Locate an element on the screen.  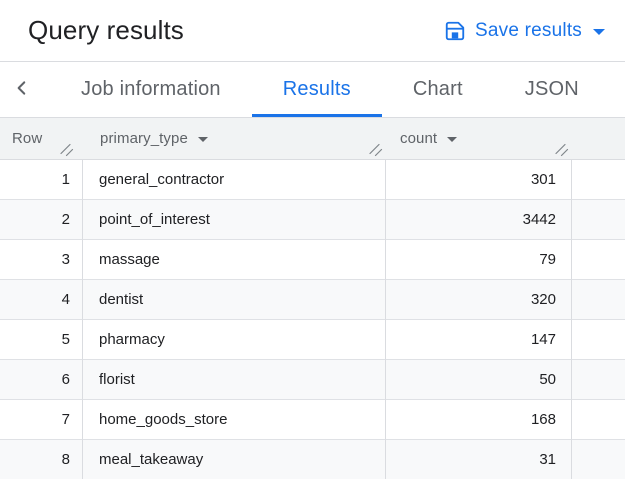
table-row: 7 home_goods_store 168 is located at coordinates (312, 420).